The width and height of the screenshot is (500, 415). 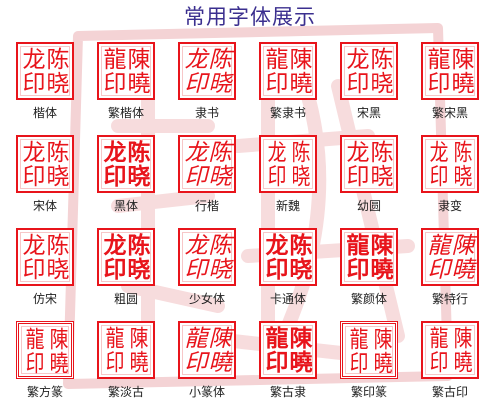 I want to click on font-sample-cell: 龙陈印晓隶书, so click(x=207, y=85).